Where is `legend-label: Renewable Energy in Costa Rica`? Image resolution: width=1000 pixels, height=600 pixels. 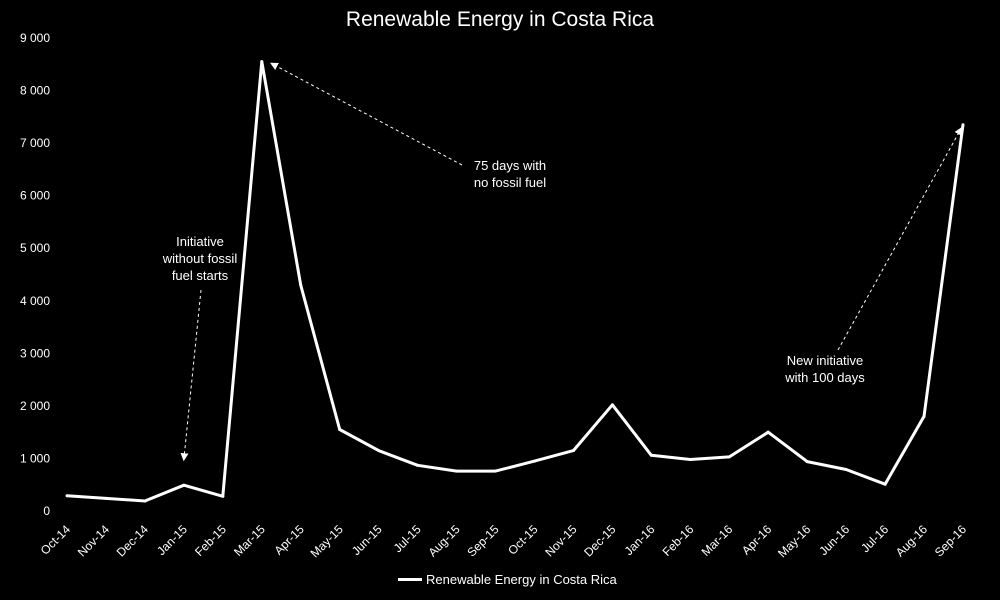
legend-label: Renewable Energy in Costa Rica is located at coordinates (521, 579).